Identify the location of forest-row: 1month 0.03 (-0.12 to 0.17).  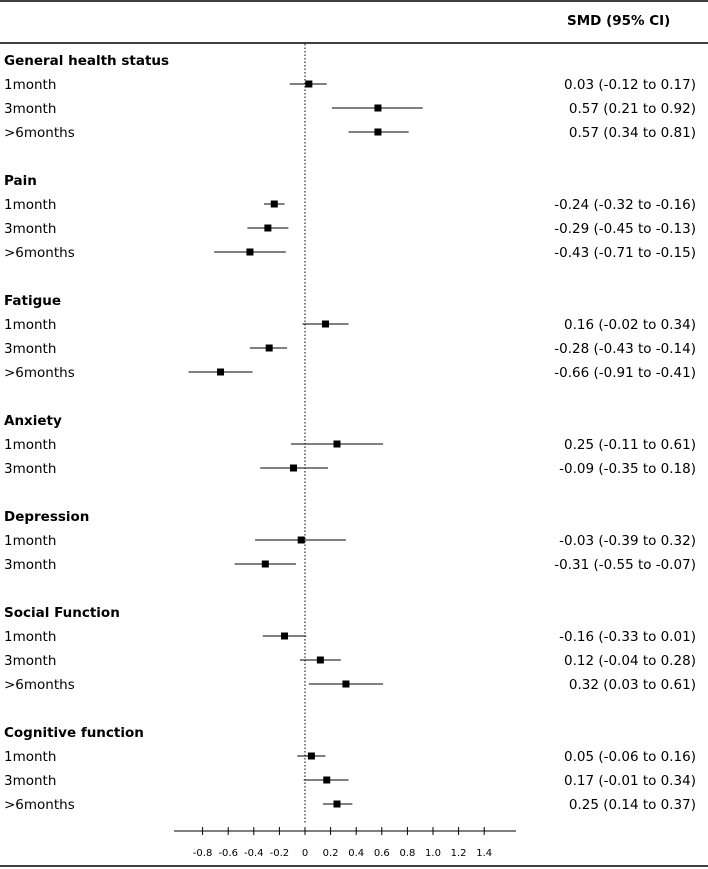
(350, 85).